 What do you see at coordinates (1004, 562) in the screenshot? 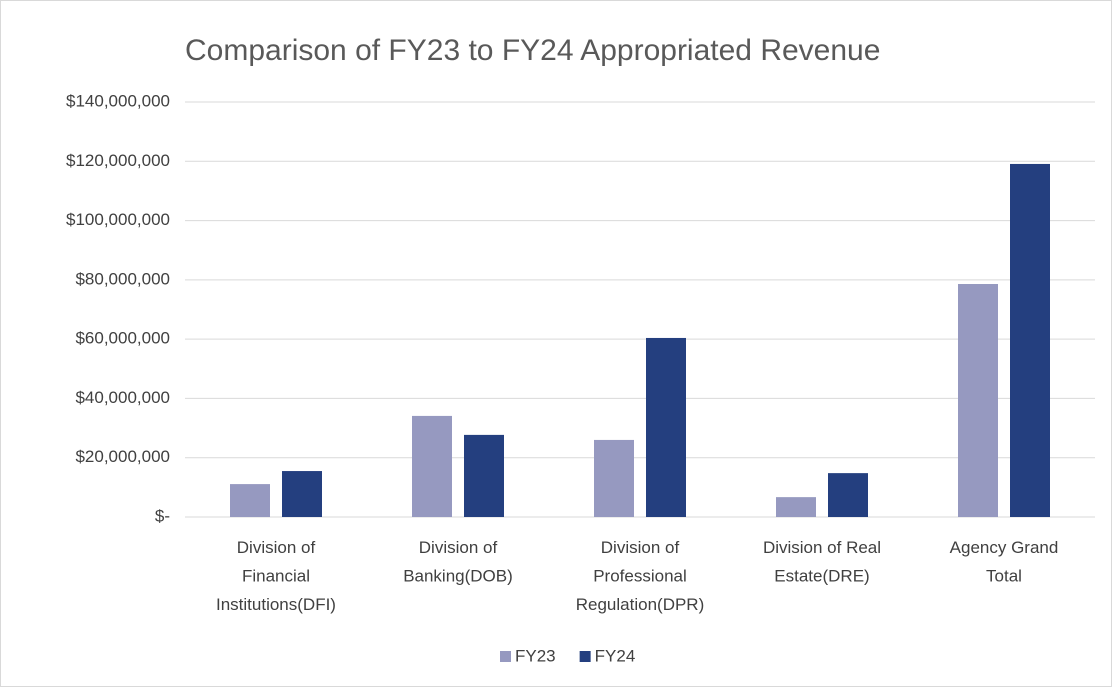
I see `x-tick-label: Agency Grand Total` at bounding box center [1004, 562].